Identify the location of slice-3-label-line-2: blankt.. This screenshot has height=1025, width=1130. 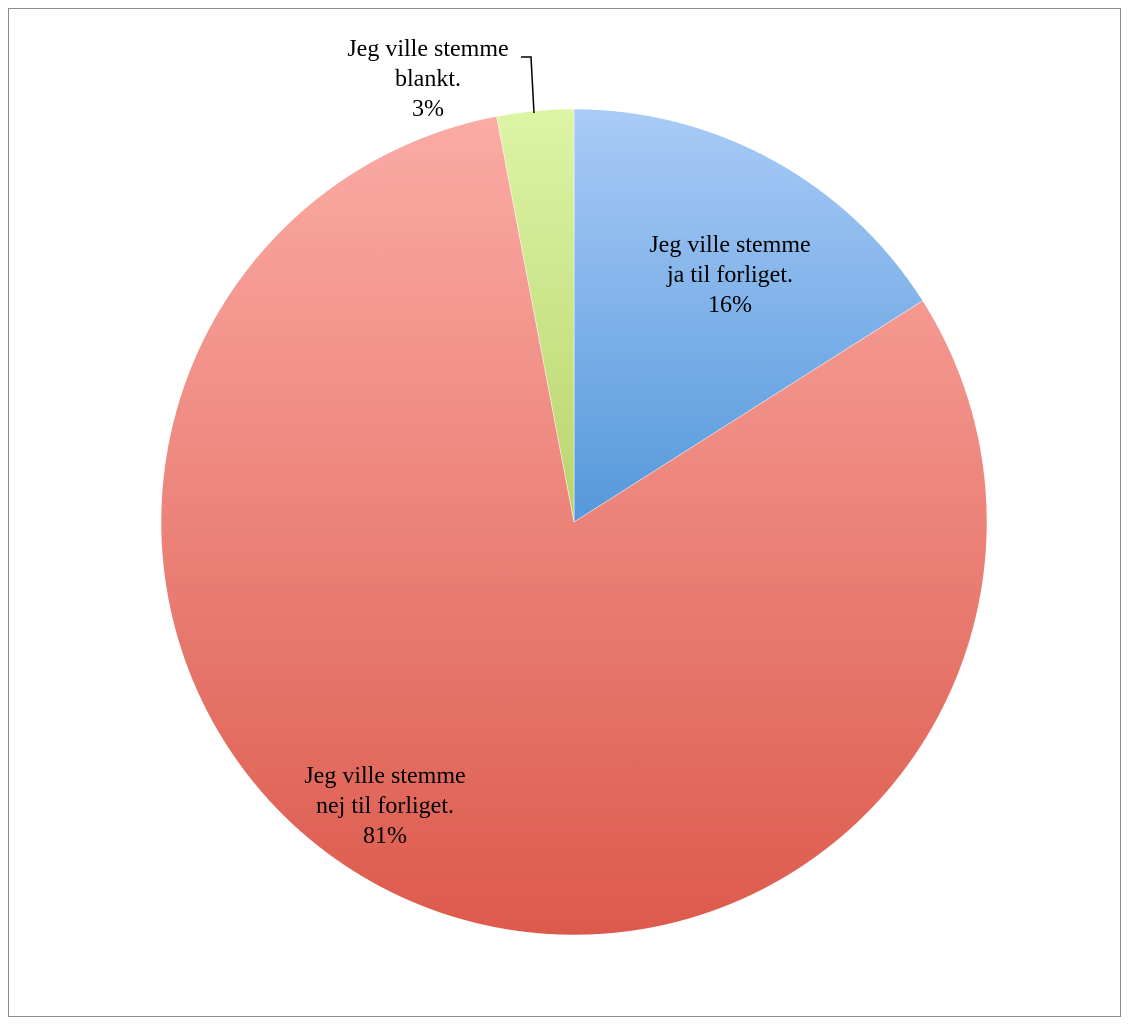
(428, 79).